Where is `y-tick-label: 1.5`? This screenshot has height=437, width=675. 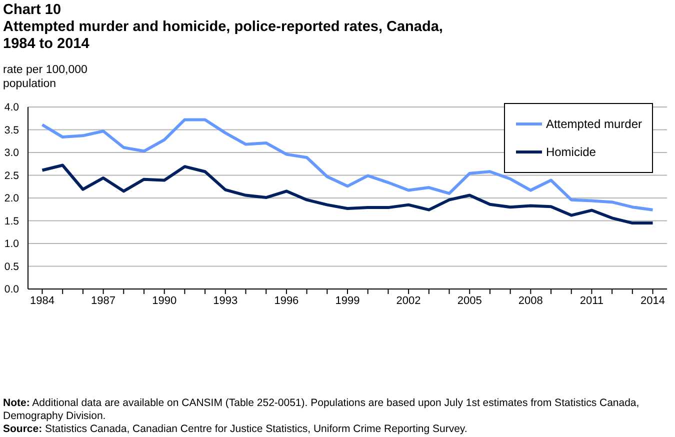 y-tick-label: 1.5 is located at coordinates (12, 221).